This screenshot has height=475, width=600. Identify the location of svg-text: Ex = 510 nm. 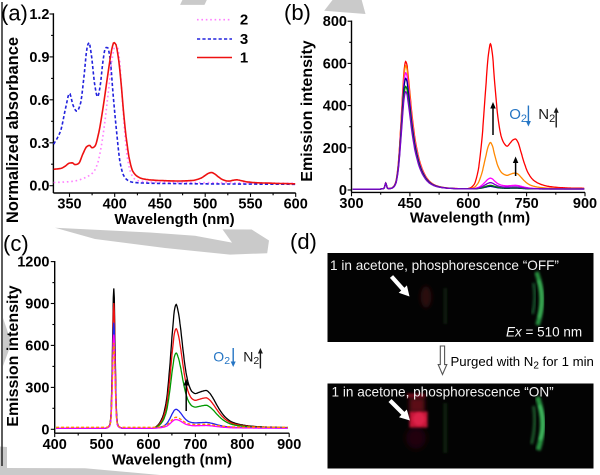
(544, 332).